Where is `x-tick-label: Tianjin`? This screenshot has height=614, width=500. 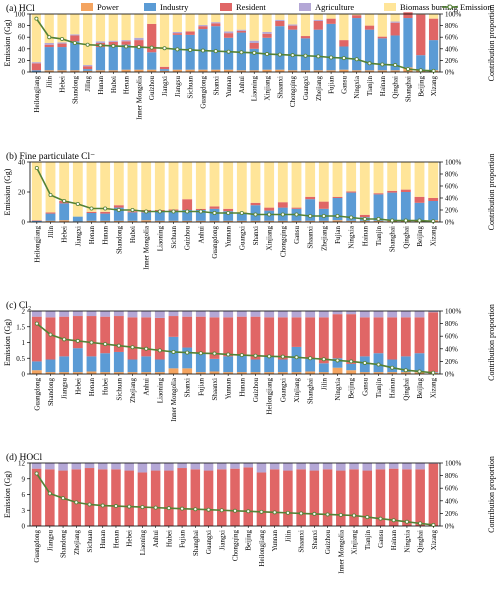 x-tick-label: Tianjin is located at coordinates (370, 86).